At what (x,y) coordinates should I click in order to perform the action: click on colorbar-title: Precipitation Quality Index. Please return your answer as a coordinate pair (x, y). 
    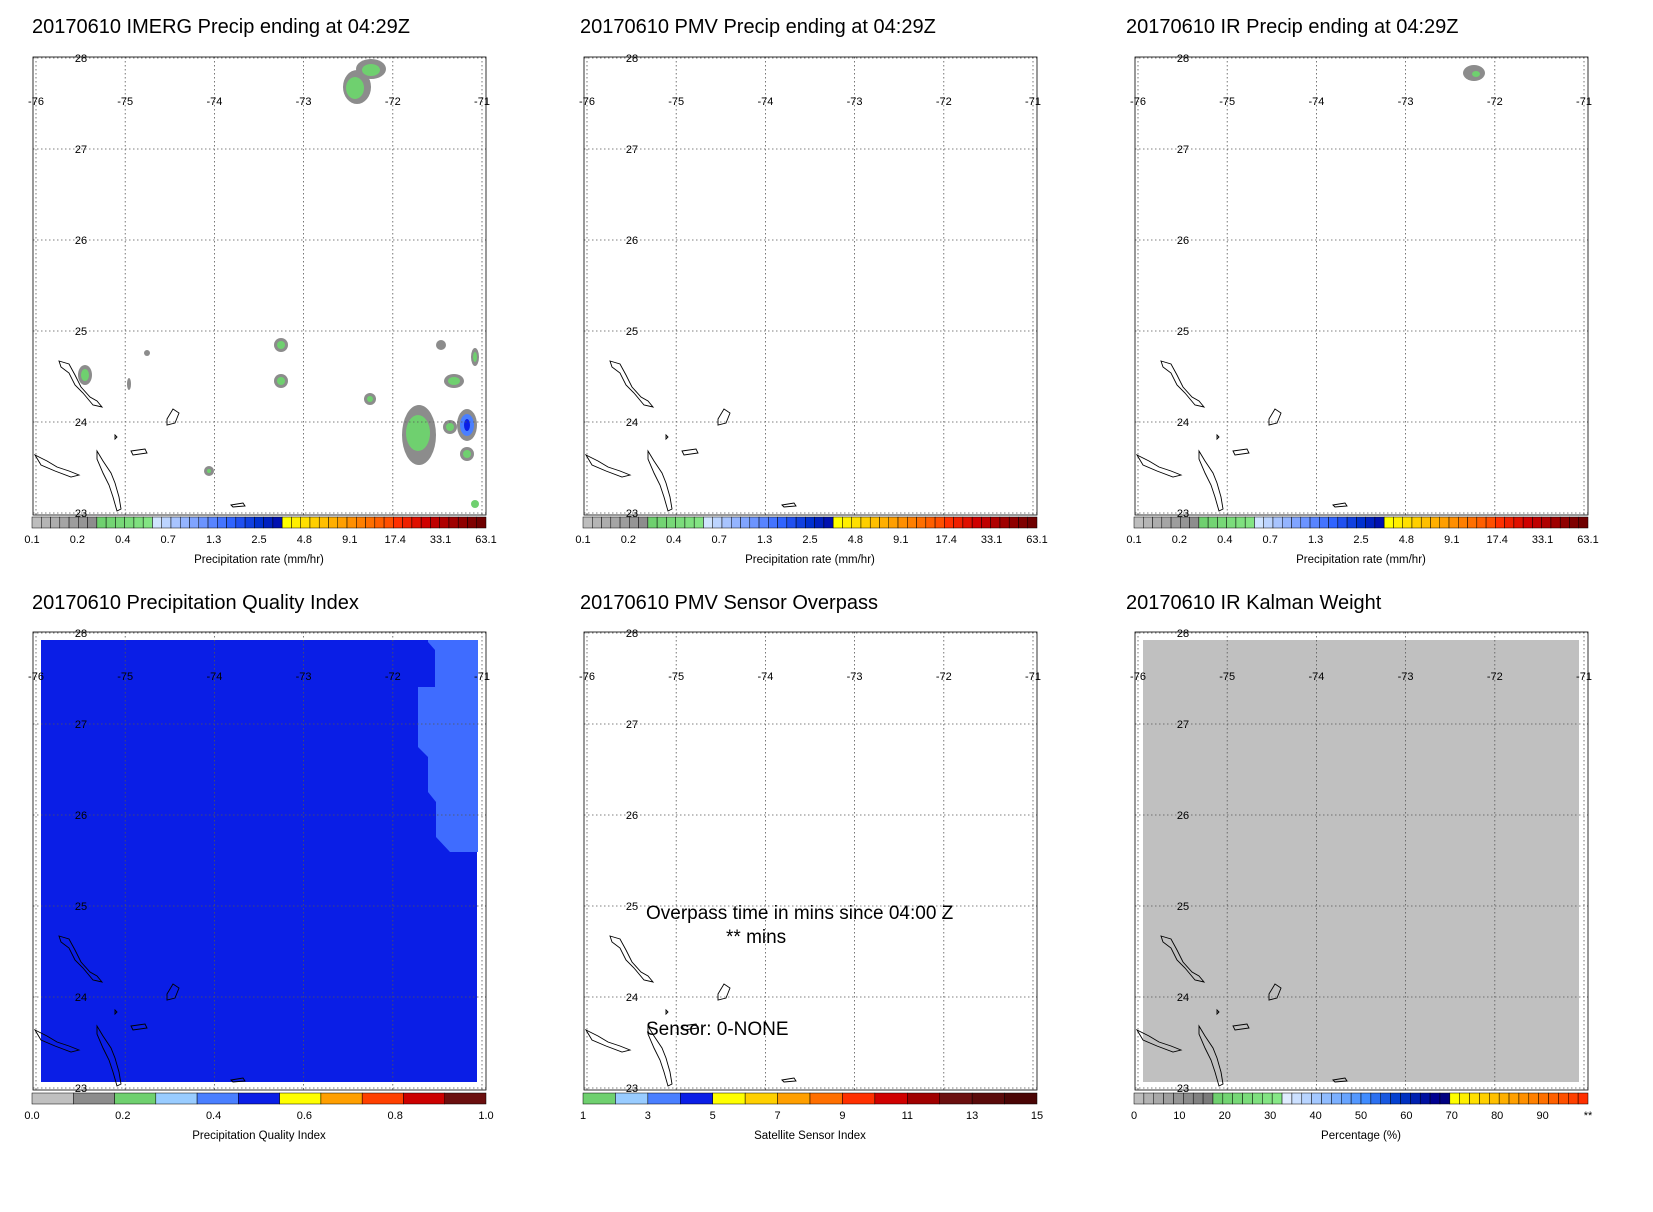
    Looking at the image, I should click on (259, 1136).